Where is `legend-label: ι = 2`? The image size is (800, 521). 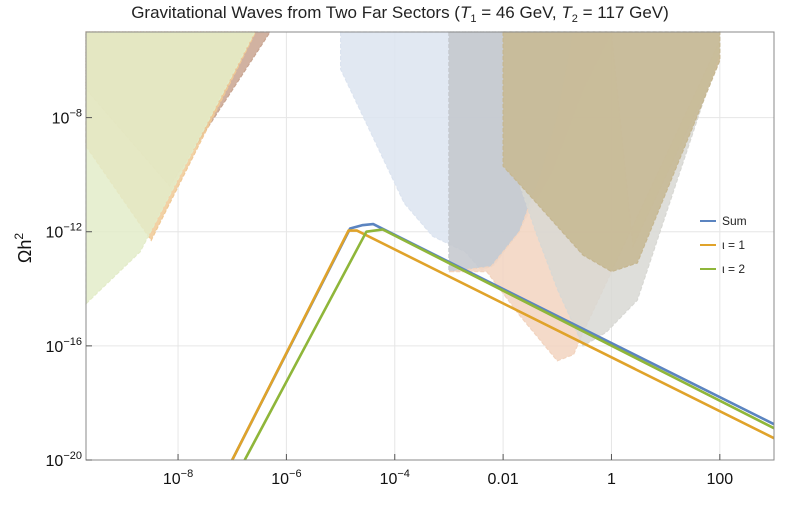 legend-label: ι = 2 is located at coordinates (733, 269).